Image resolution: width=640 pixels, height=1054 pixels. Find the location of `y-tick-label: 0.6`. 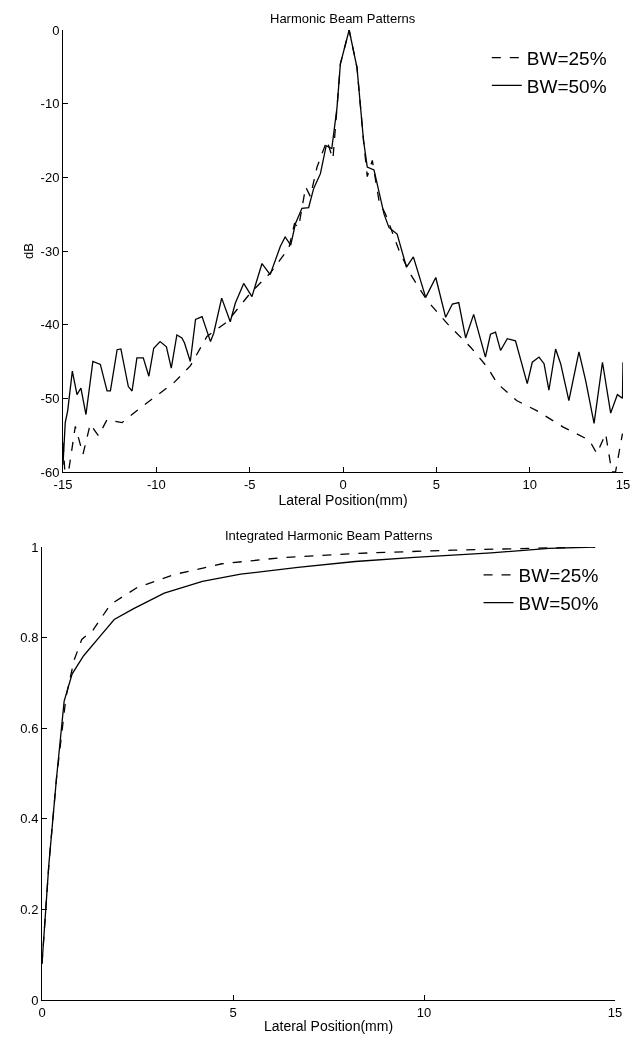

y-tick-label: 0.6 is located at coordinates (29, 728).